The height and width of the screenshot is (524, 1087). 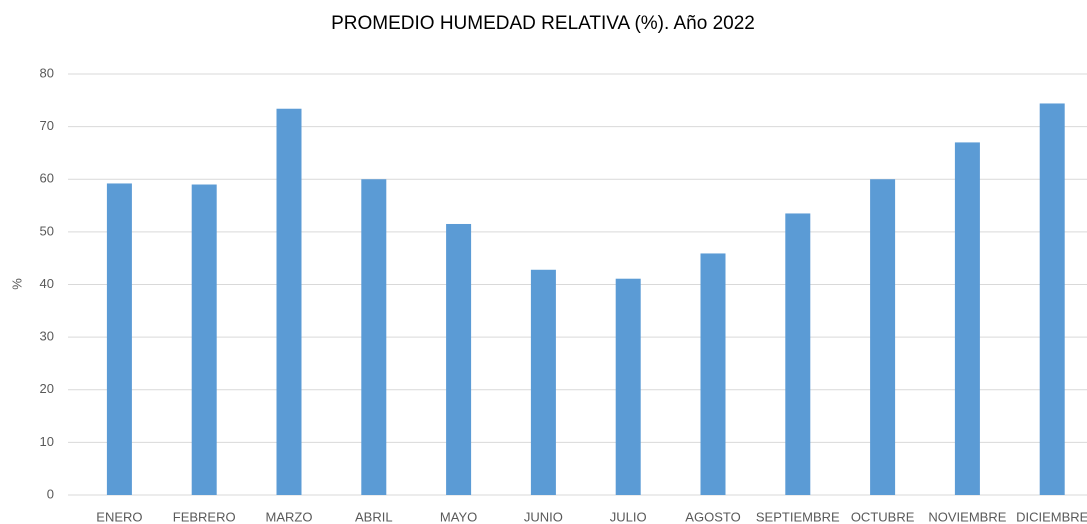 I want to click on y-tick-label: 60, so click(x=47, y=178).